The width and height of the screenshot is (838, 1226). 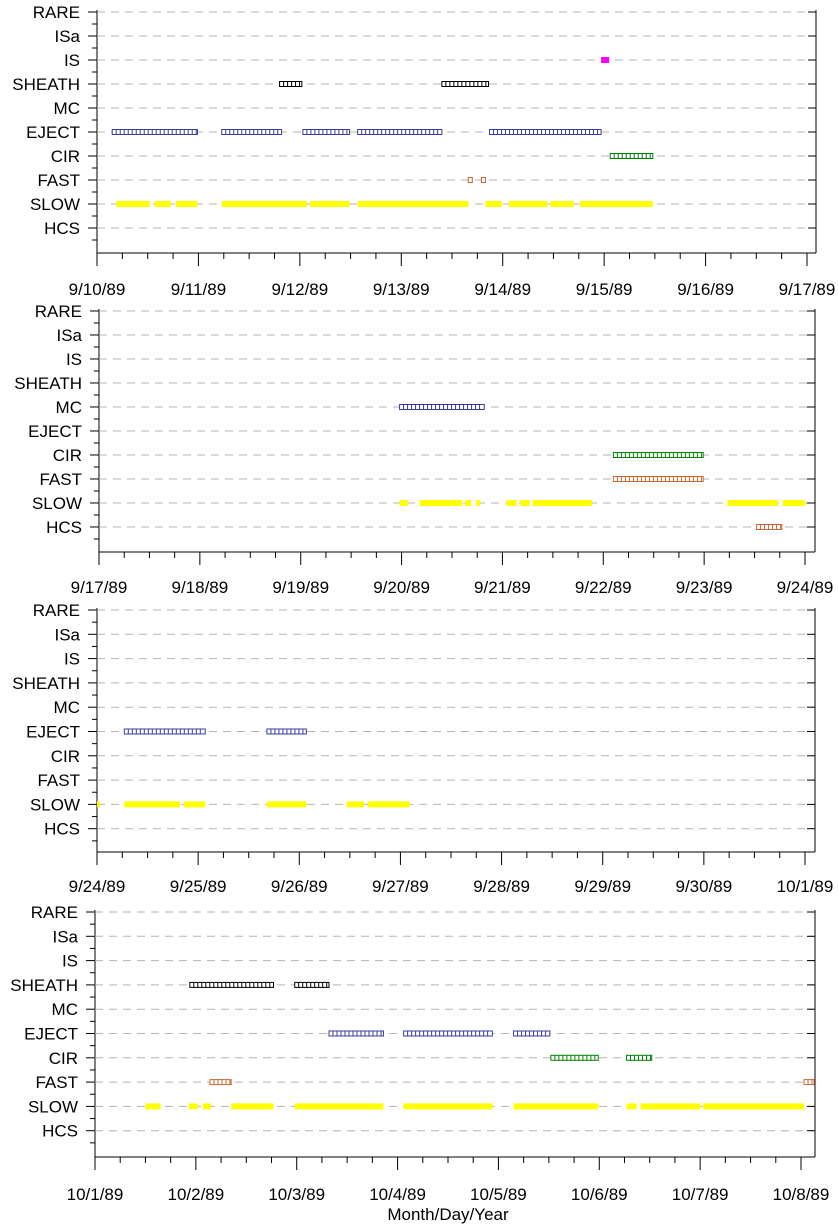 What do you see at coordinates (65, 156) in the screenshot?
I see `category-label-cir: CIR` at bounding box center [65, 156].